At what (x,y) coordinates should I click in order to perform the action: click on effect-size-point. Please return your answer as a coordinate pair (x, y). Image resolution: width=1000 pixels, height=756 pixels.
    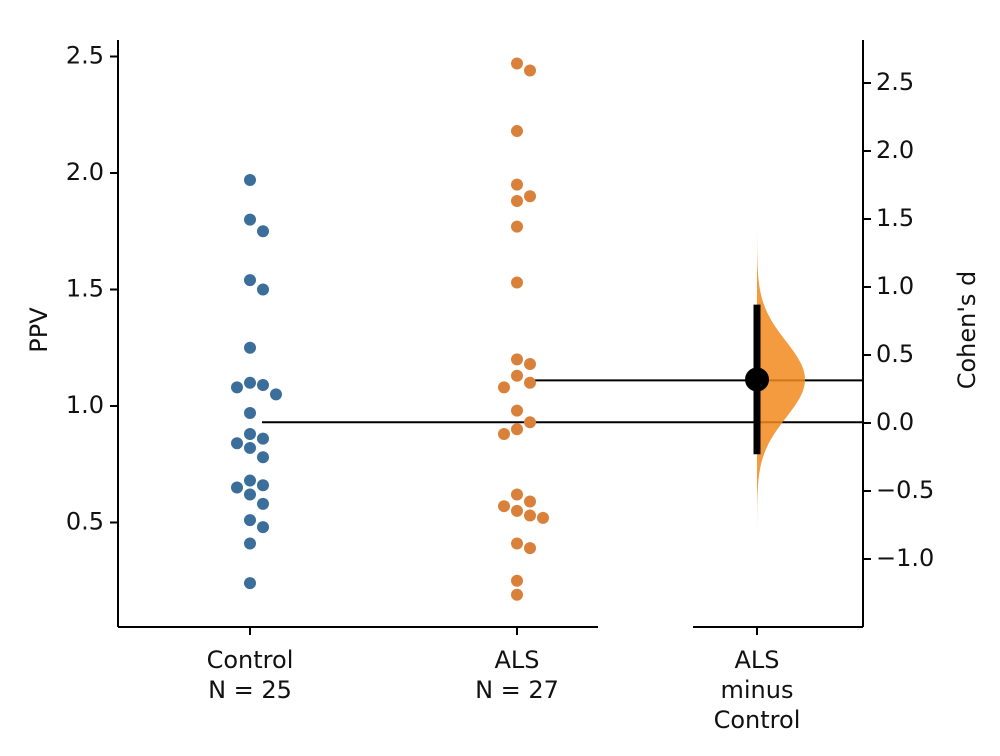
    Looking at the image, I should click on (757, 379).